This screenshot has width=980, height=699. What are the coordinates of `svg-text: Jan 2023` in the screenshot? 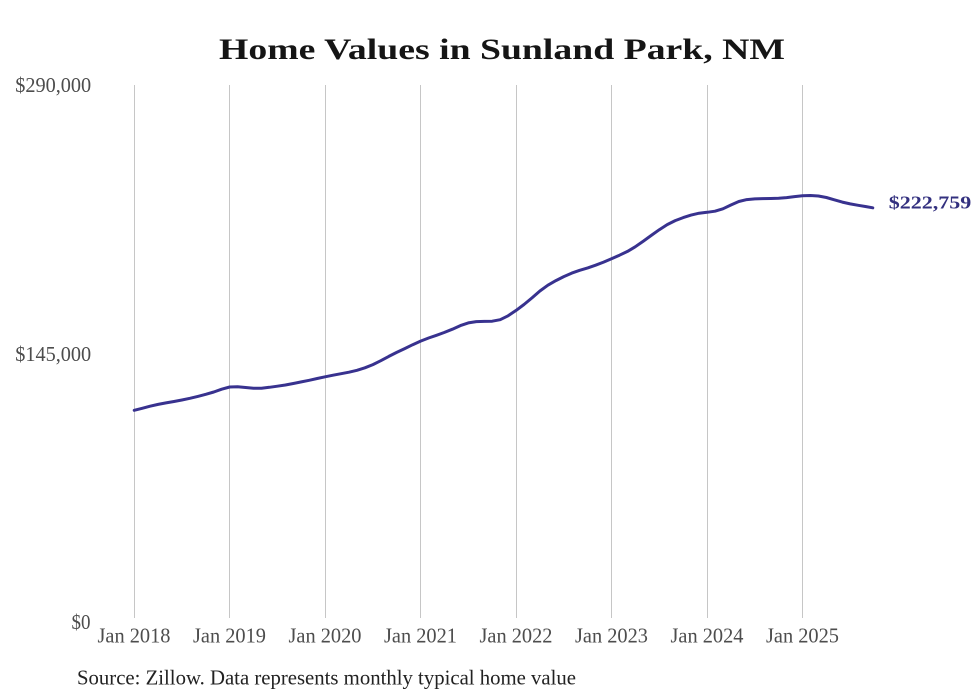 It's located at (611, 636).